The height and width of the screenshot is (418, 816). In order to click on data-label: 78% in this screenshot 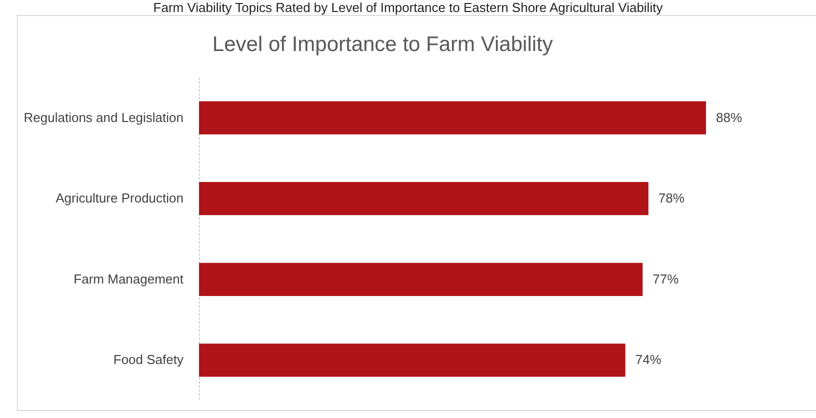, I will do `click(671, 198)`.